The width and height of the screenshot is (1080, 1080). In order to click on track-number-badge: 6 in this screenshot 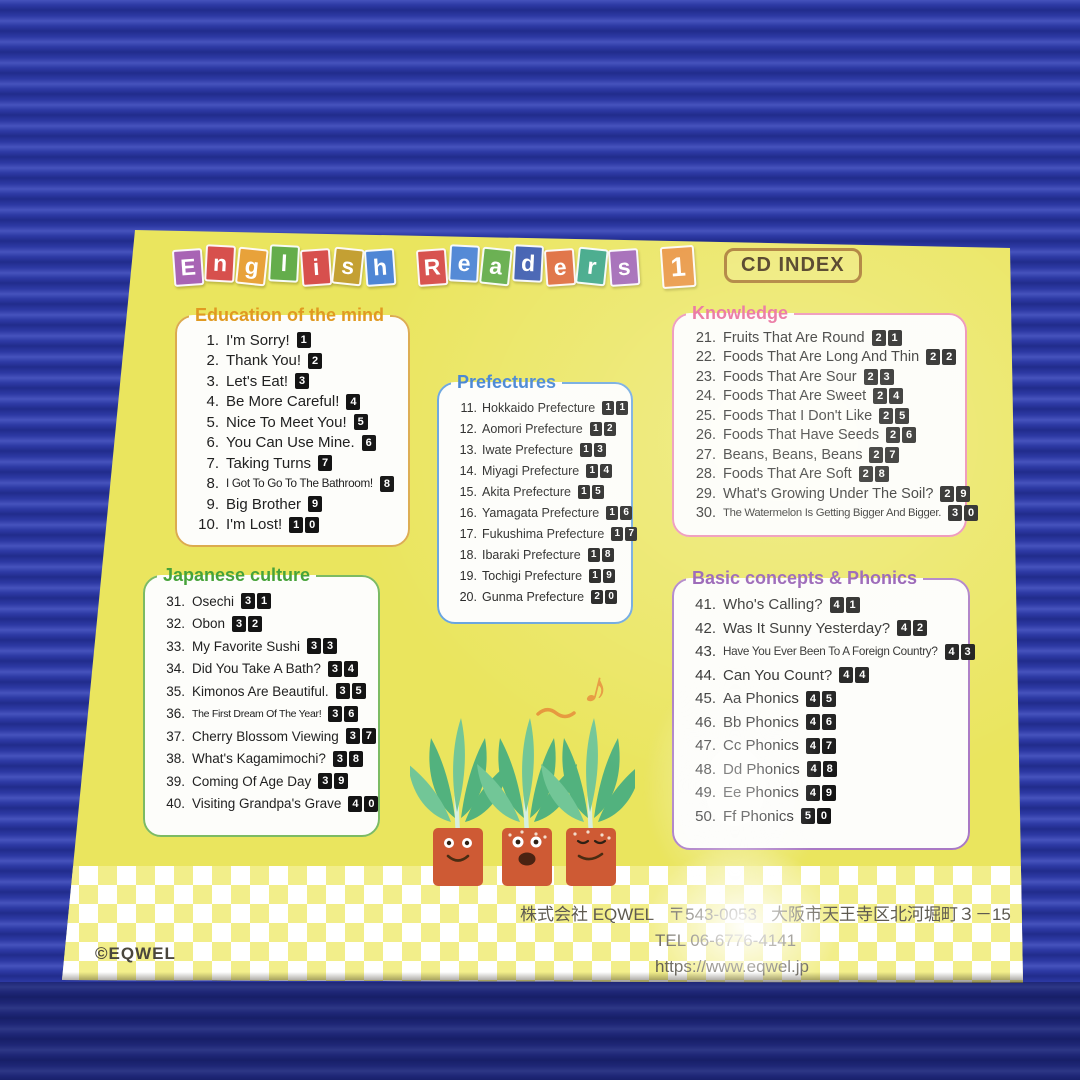, I will do `click(909, 435)`.